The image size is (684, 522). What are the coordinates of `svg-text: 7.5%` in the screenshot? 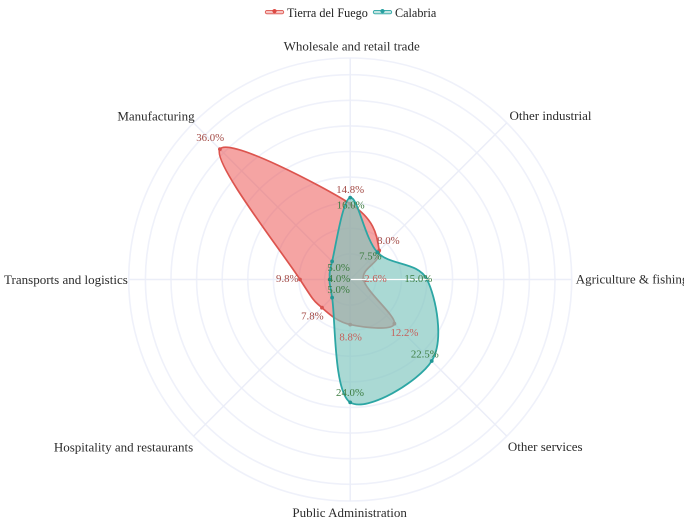 It's located at (370, 256).